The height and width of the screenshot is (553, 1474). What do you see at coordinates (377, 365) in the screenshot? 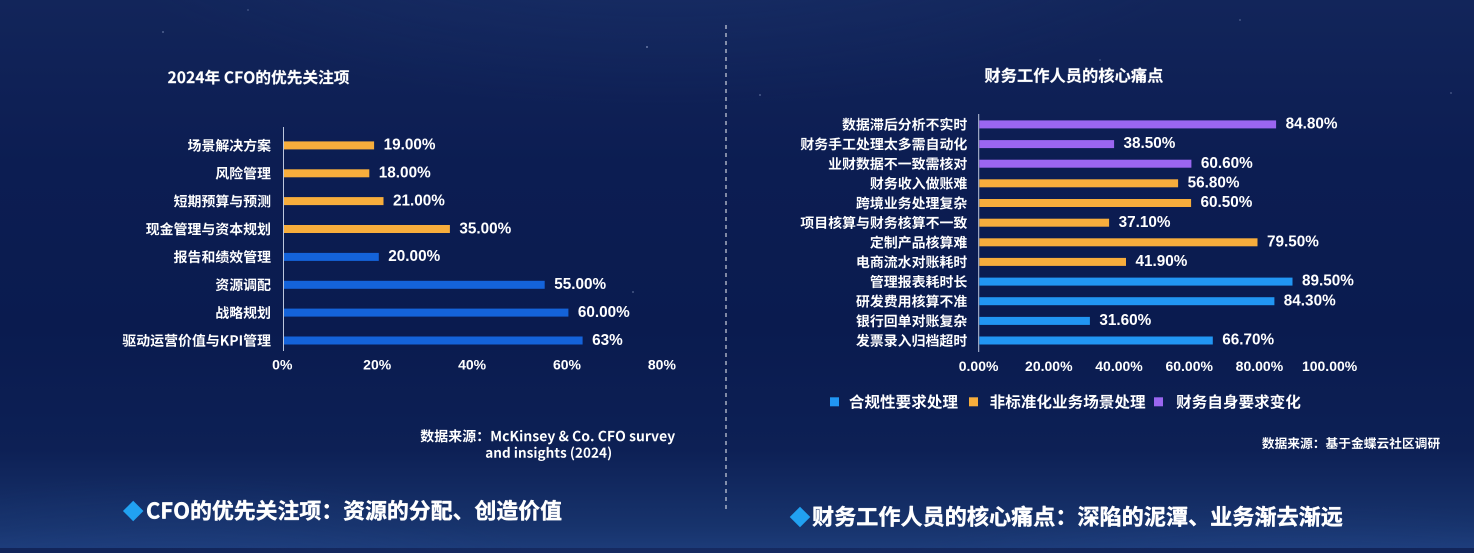
I see `svg-text: 20%` at bounding box center [377, 365].